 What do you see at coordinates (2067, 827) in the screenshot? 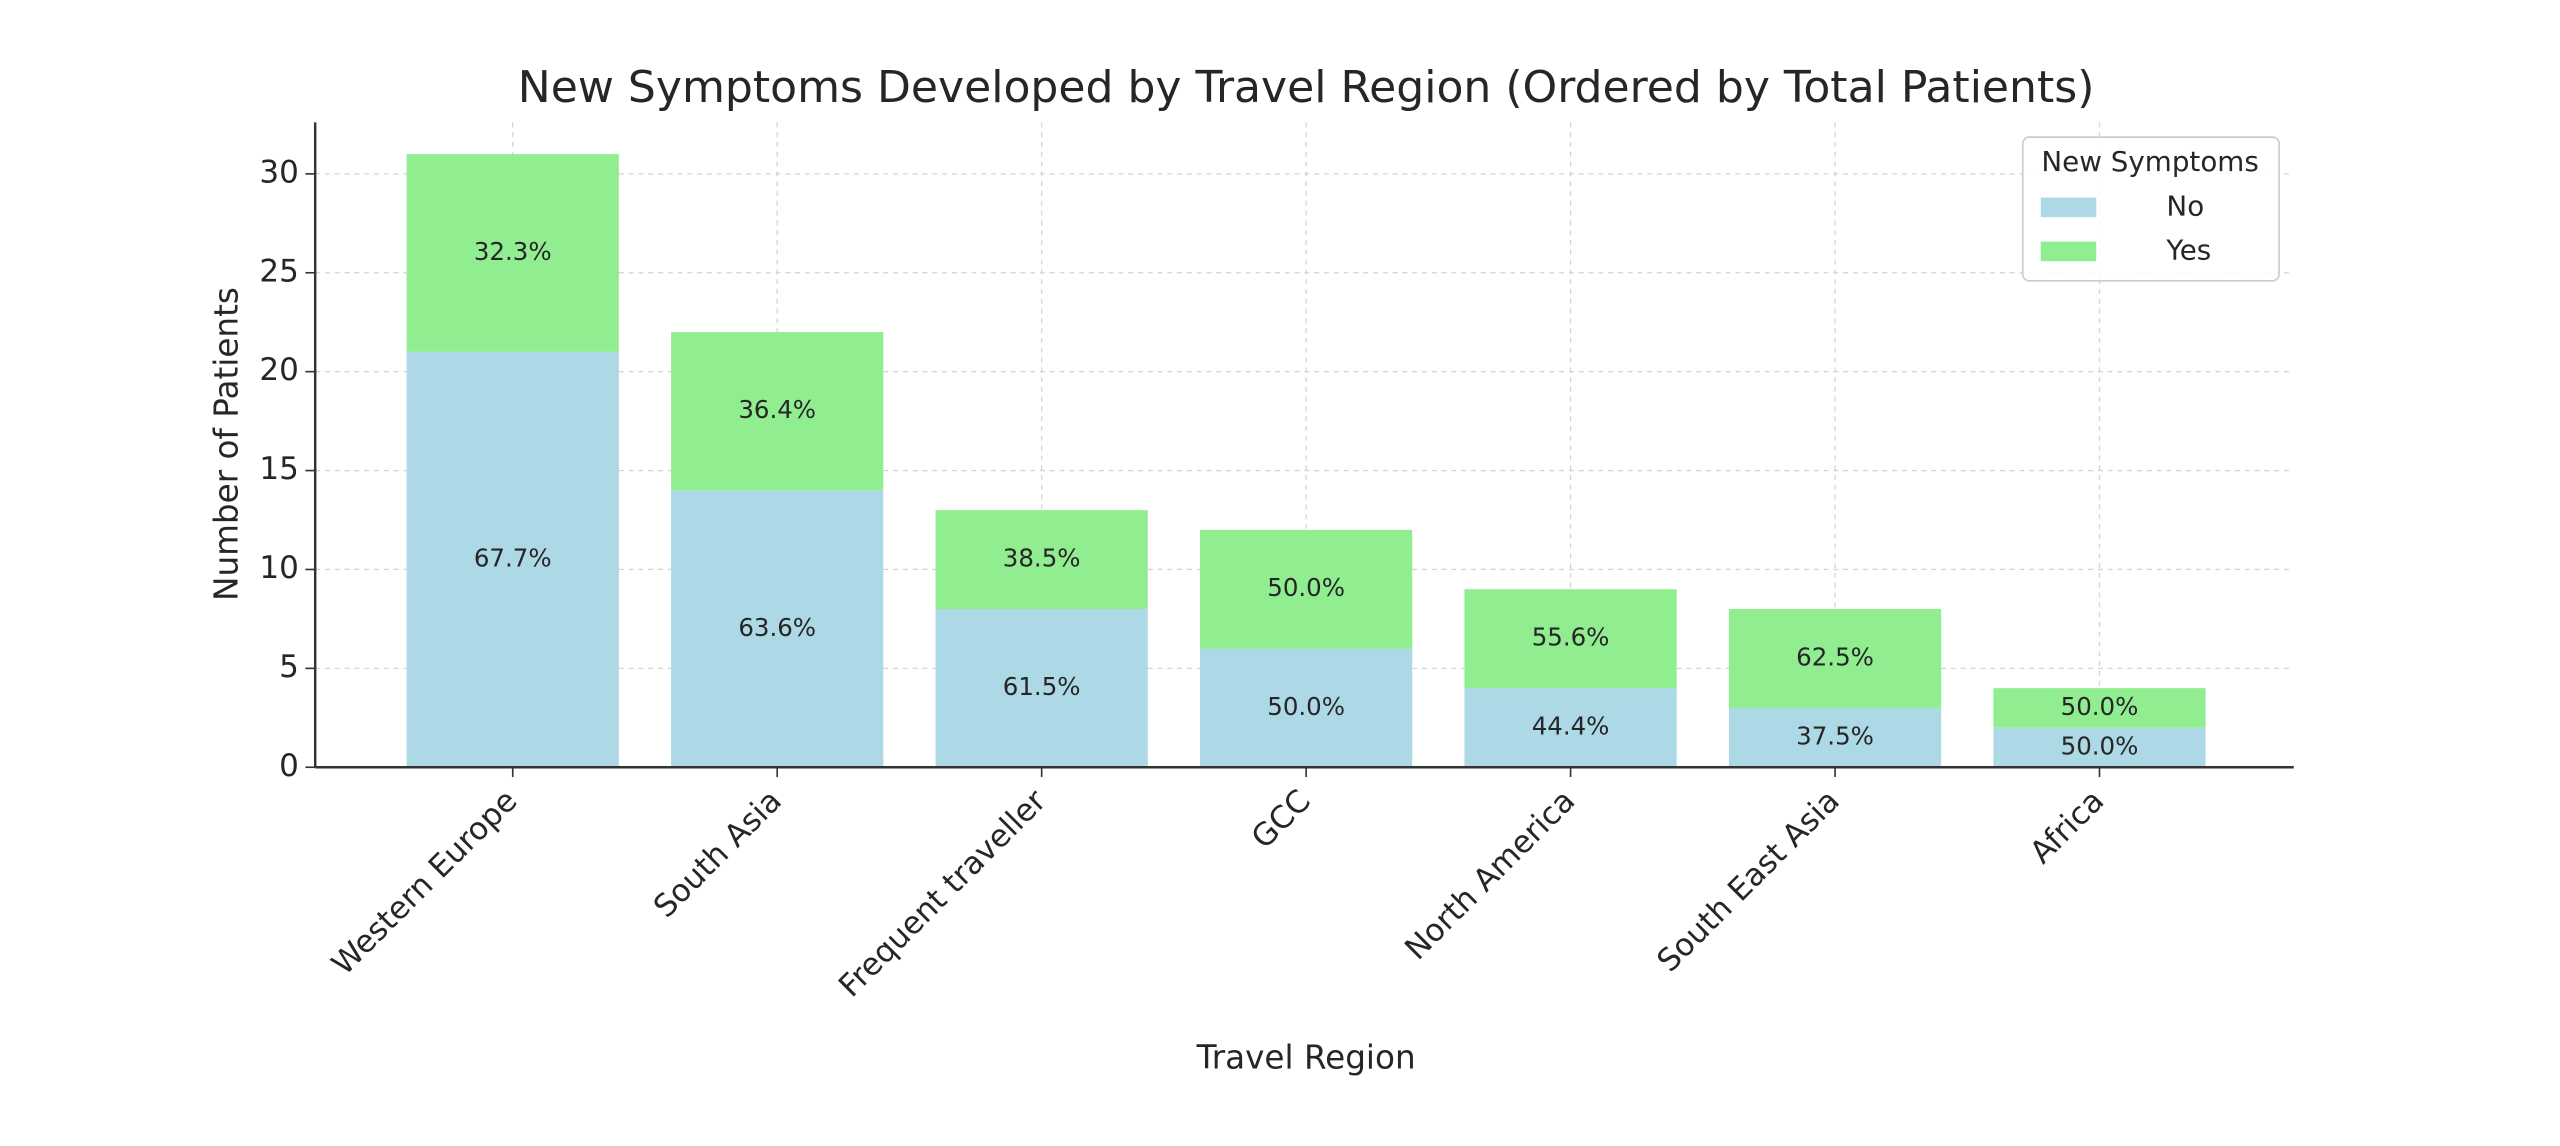
I see `x-tick-label: Africa` at bounding box center [2067, 827].